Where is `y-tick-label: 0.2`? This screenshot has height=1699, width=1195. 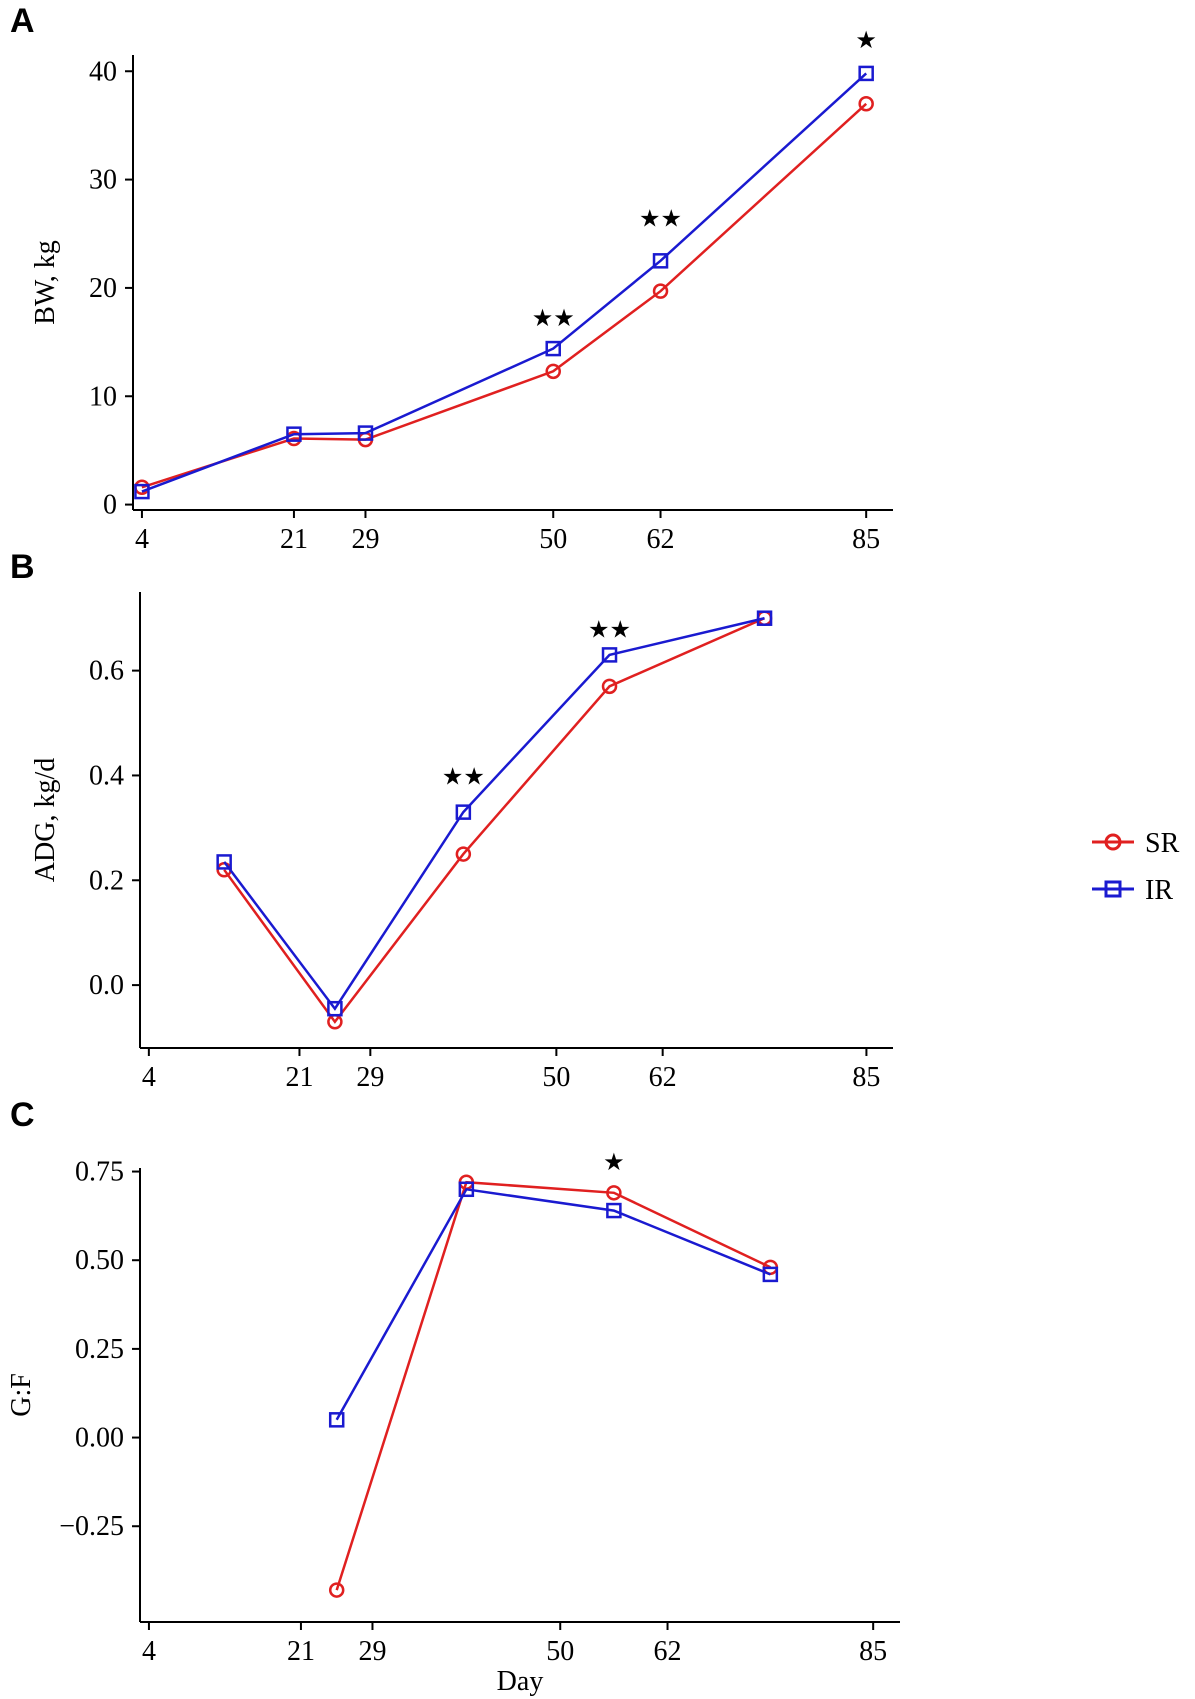 y-tick-label: 0.2 is located at coordinates (106, 880).